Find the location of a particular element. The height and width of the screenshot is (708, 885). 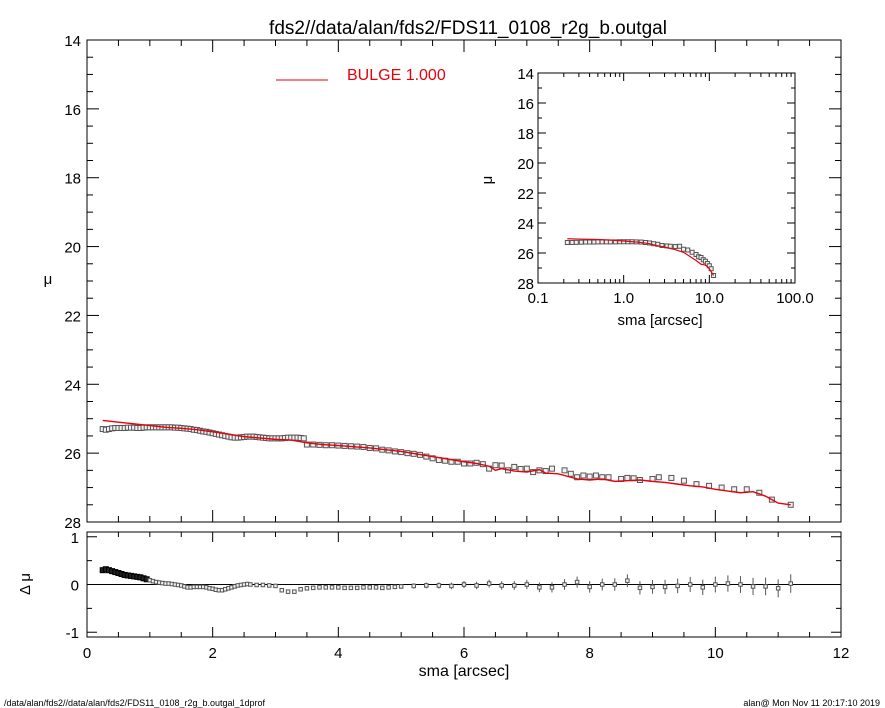

inset-plot-marks is located at coordinates (640, 258).